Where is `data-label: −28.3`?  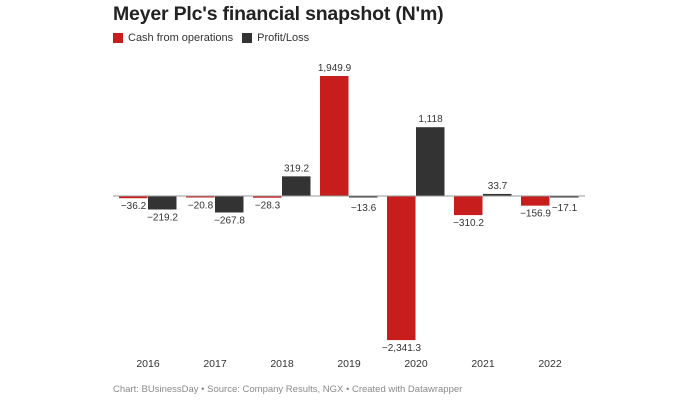
data-label: −28.3 is located at coordinates (268, 206).